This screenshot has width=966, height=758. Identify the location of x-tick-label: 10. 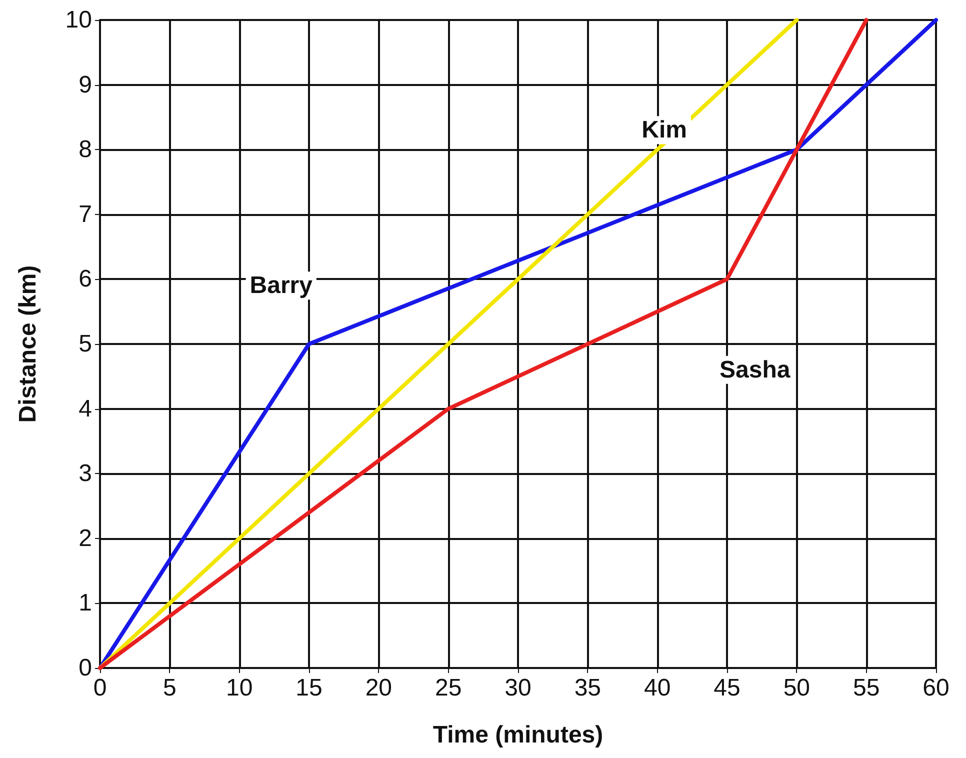
(239, 688).